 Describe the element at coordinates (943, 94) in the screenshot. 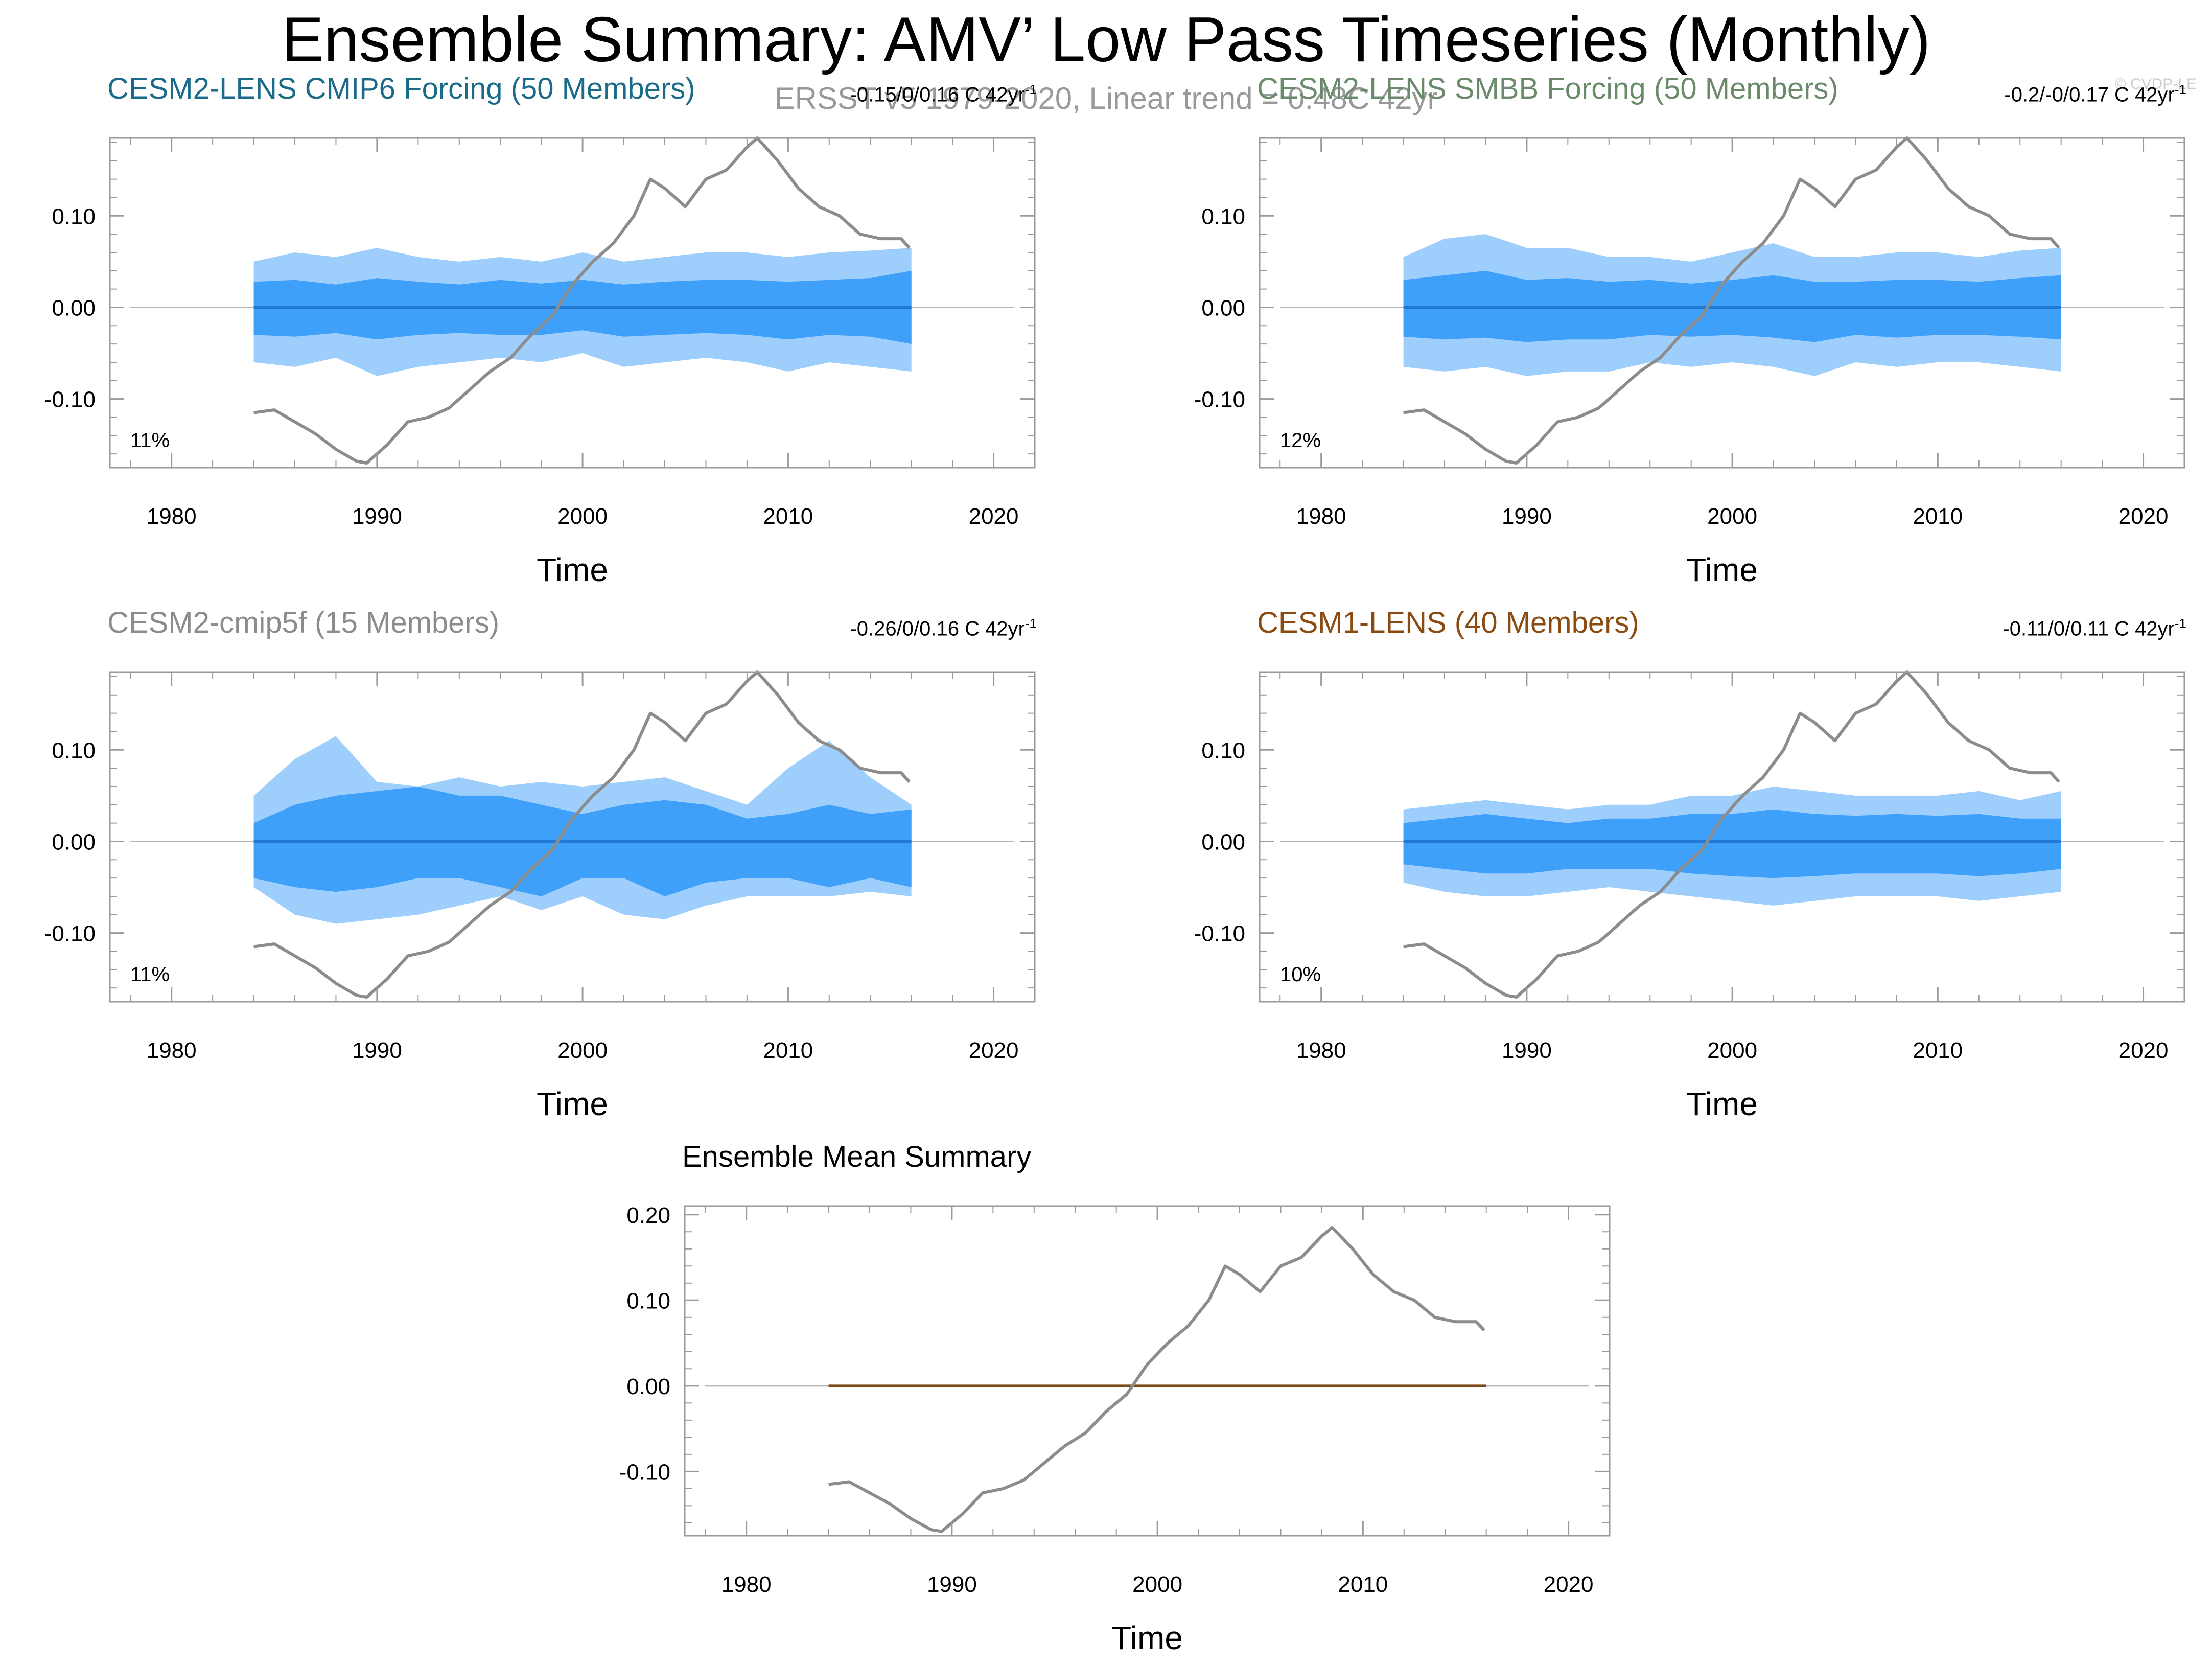

I see `panel-stat-cesm2-lens-cmip6: -0.15/0/0.16 C 42yr-1` at that location.